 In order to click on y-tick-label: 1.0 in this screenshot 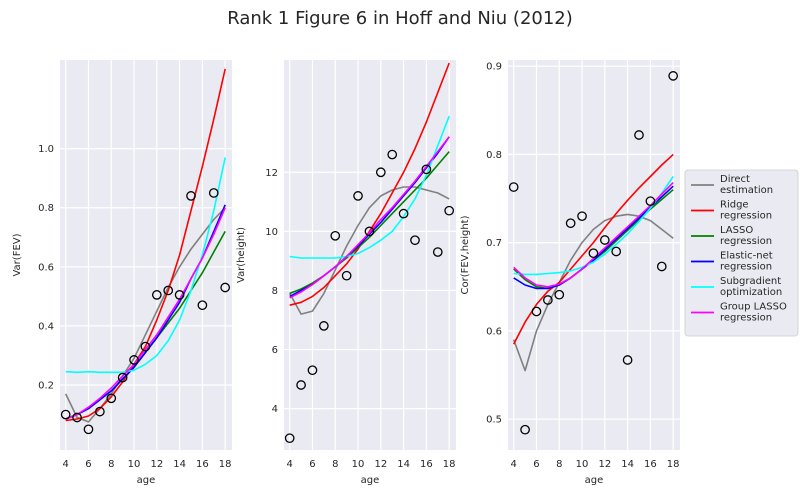, I will do `click(46, 149)`.